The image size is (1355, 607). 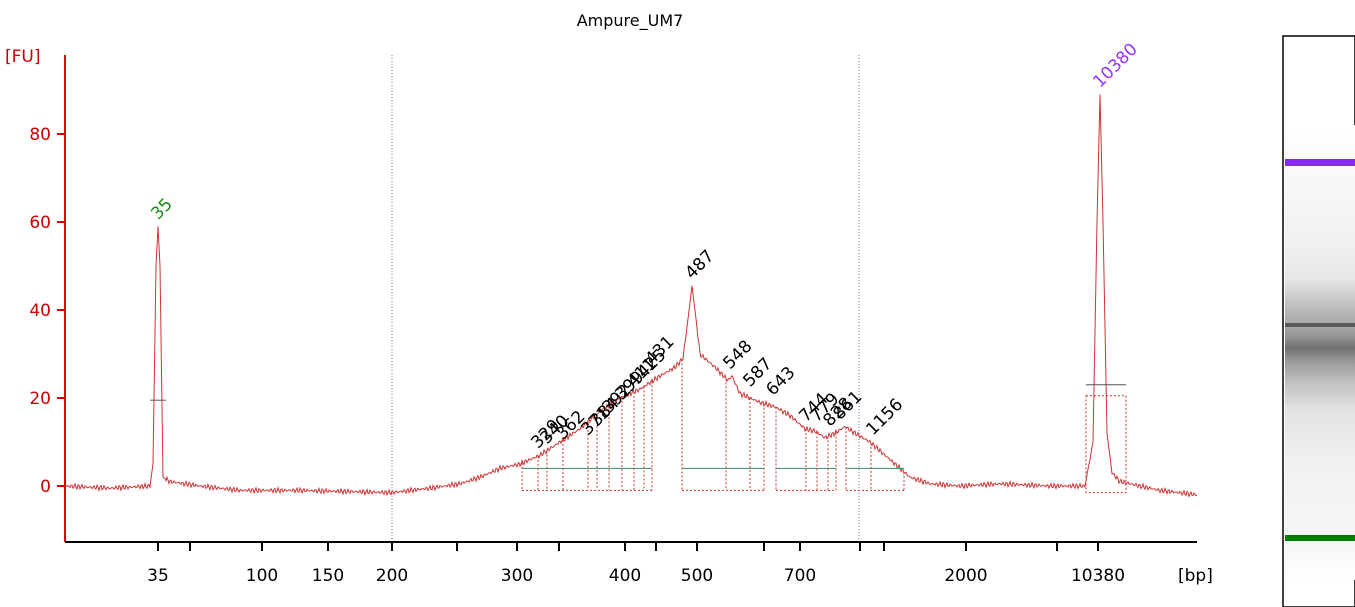 What do you see at coordinates (1320, 352) in the screenshot?
I see `gel-lane` at bounding box center [1320, 352].